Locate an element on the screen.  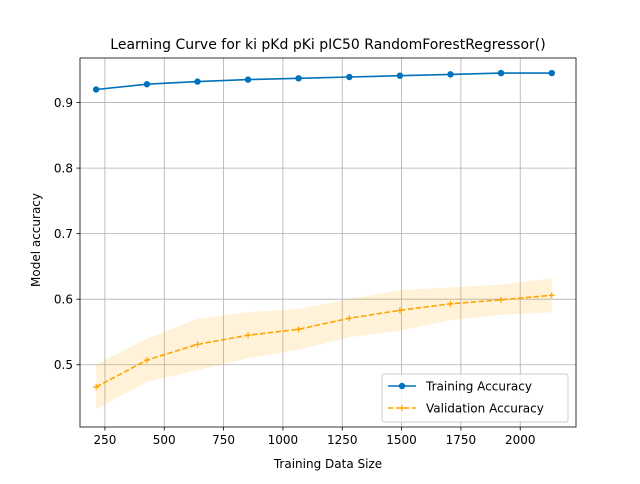
validation-accuracy-line is located at coordinates (323, 341).